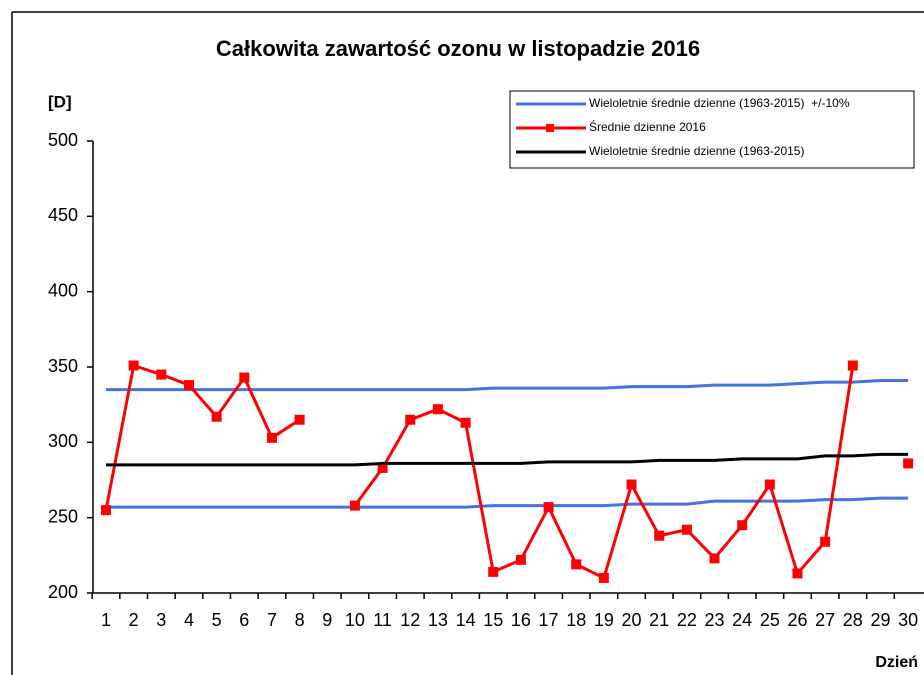  What do you see at coordinates (106, 620) in the screenshot?
I see `x-tick-label: 1` at bounding box center [106, 620].